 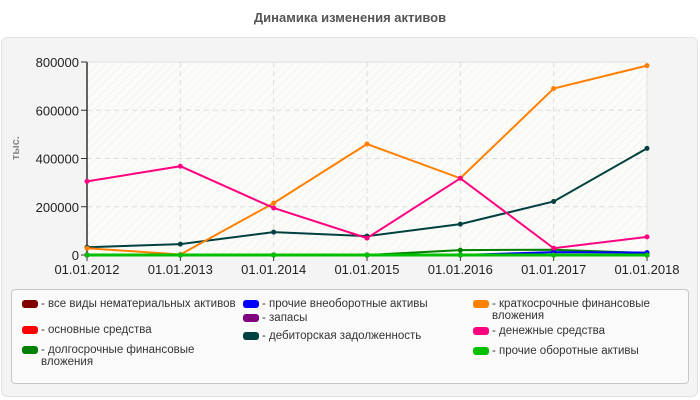 I want to click on legend-label: - все виды нематериальных активов, so click(x=138, y=304).